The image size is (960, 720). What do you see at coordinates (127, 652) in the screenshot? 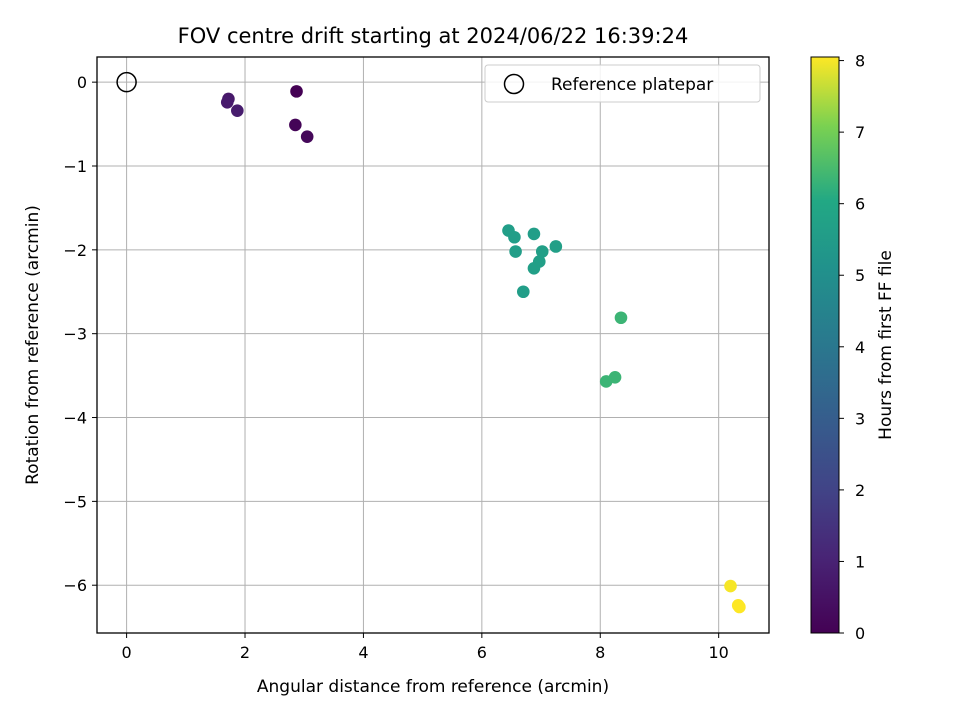
I see `x-tick-label: 0` at bounding box center [127, 652].